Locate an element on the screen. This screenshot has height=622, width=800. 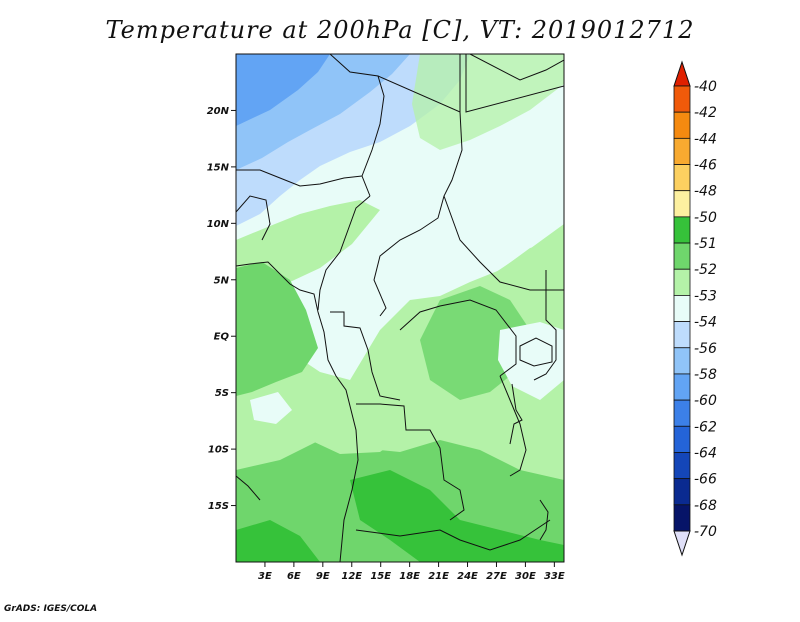
lake-victoria is located at coordinates (536, 352).